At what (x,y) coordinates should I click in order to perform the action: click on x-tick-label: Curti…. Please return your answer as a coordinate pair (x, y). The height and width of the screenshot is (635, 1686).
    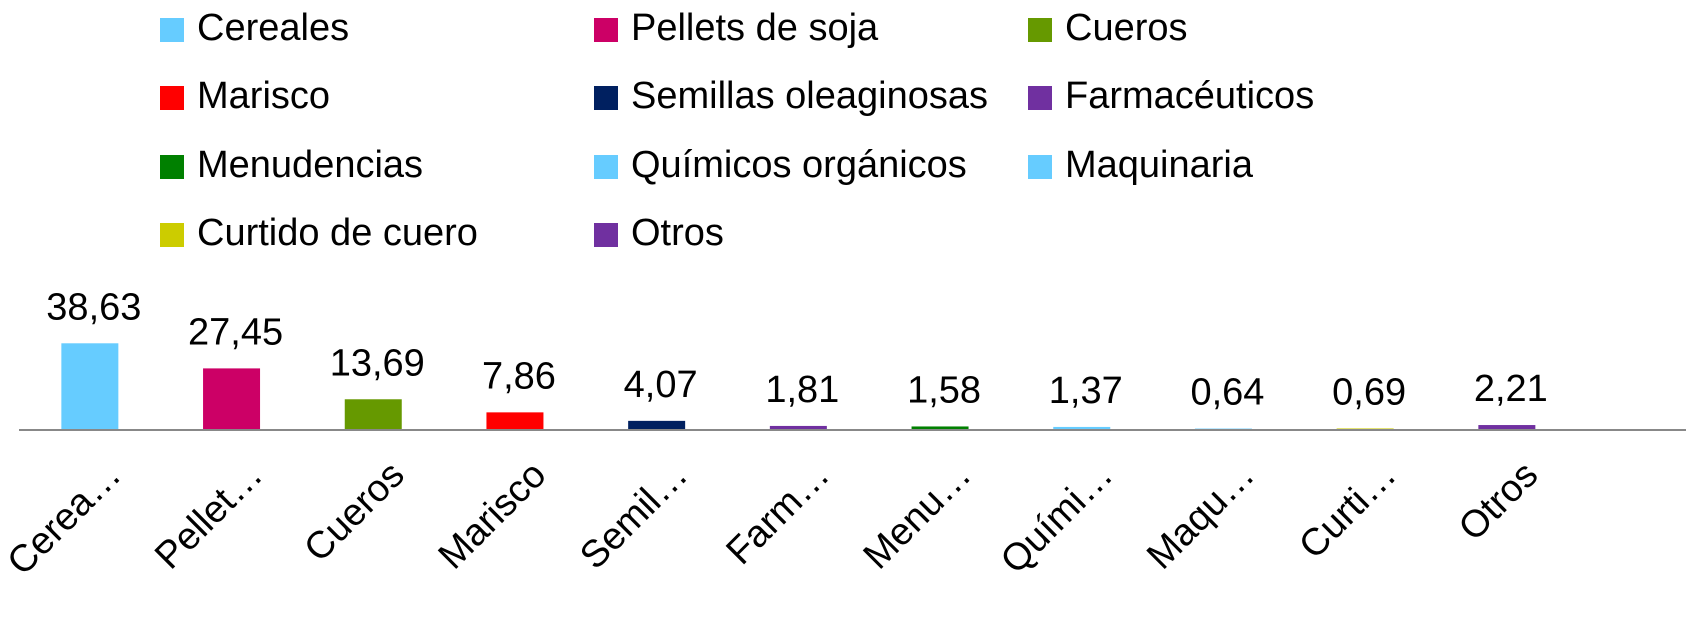
    Looking at the image, I should click on (1347, 510).